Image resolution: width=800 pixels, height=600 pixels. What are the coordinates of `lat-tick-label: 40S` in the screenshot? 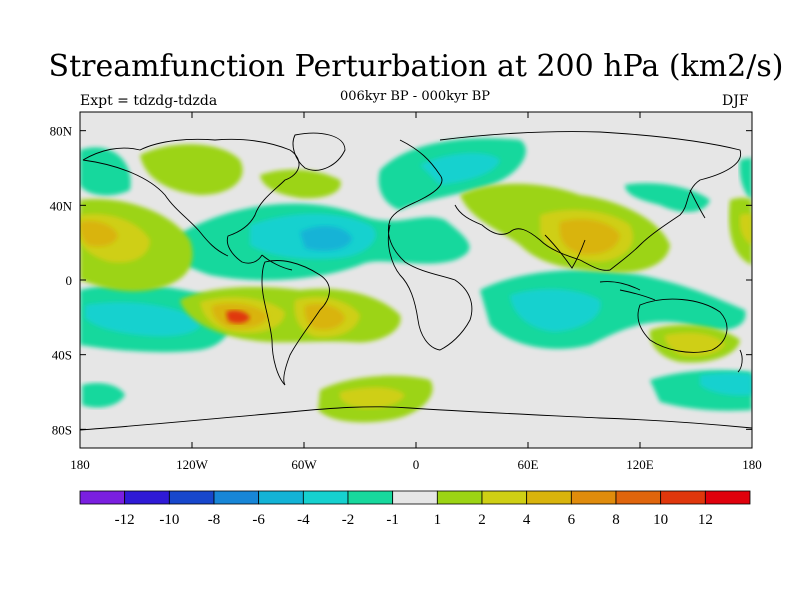 It's located at (62, 355).